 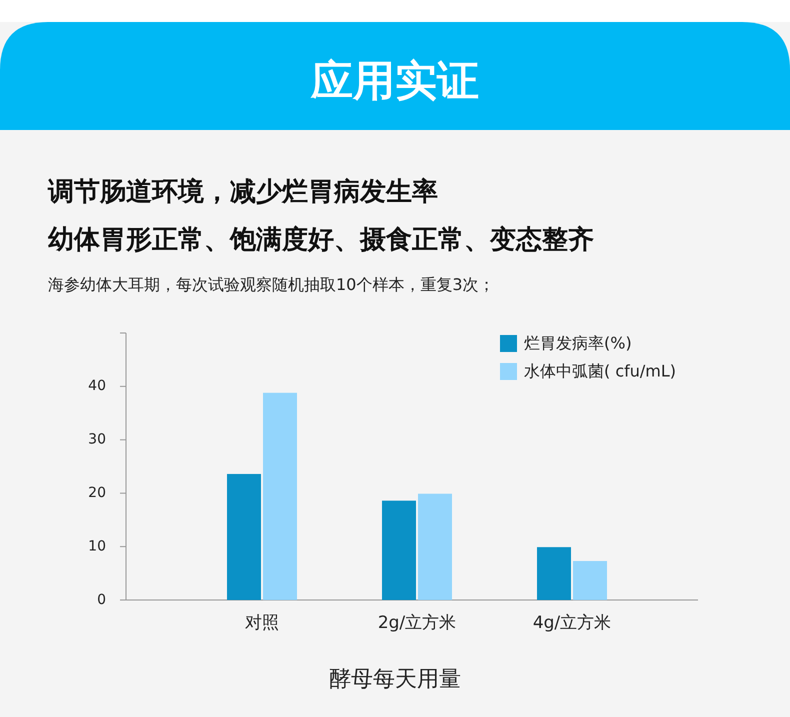 I want to click on chart-subtitle: 调节肠道环境，减少烂胃病发生率, so click(x=242, y=192).